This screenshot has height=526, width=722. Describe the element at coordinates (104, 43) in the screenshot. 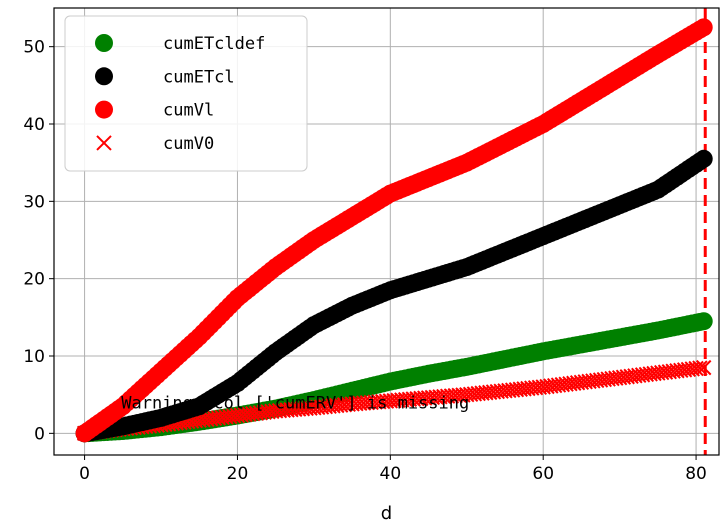

I see `legend-marker-cumETcldef` at that location.